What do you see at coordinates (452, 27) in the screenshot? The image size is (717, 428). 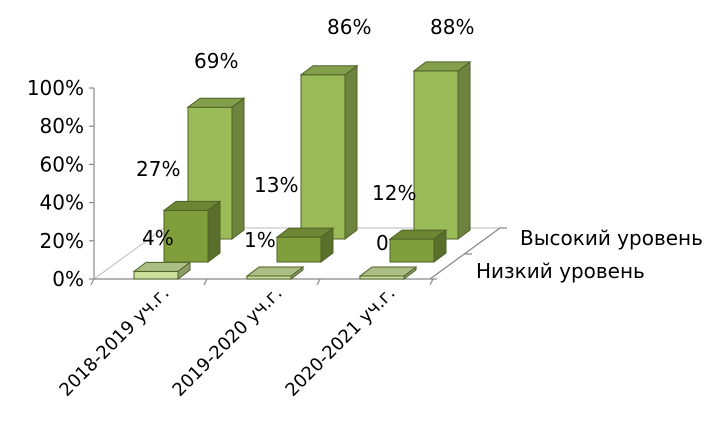 I see `data-label: 88%` at bounding box center [452, 27].